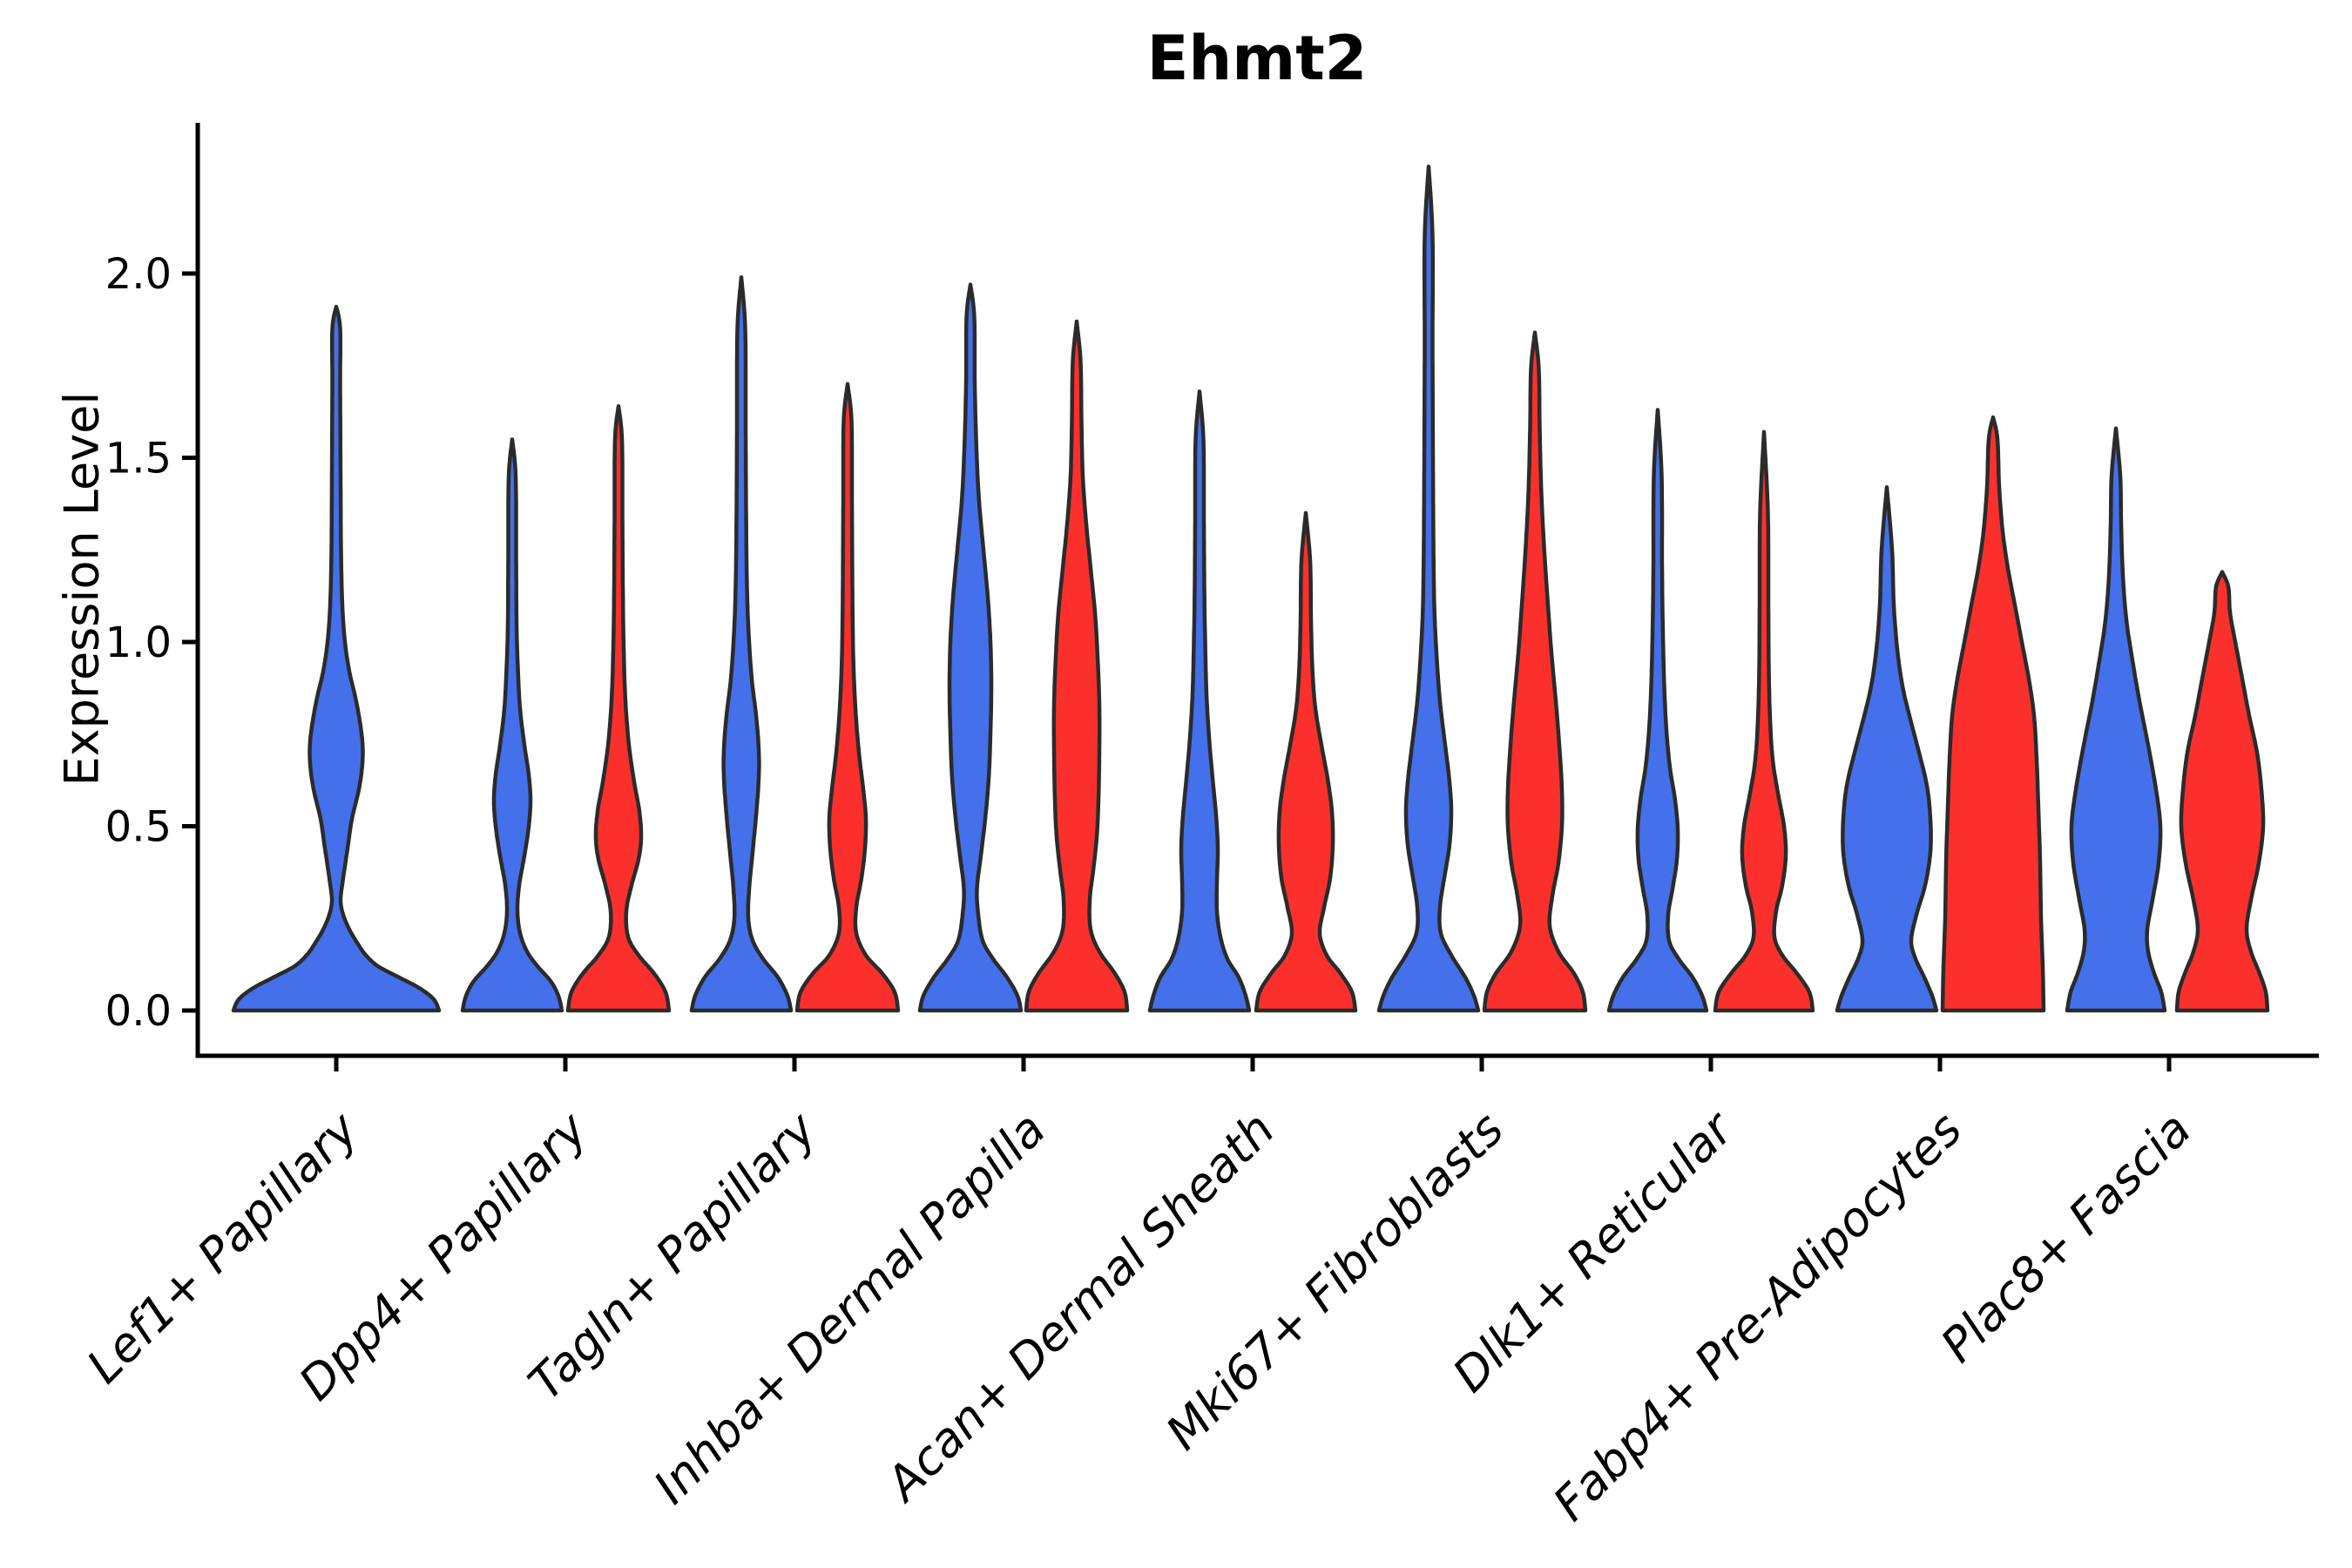  Describe the element at coordinates (2222, 791) in the screenshot. I see `violin-red-plac8-fascia` at that location.